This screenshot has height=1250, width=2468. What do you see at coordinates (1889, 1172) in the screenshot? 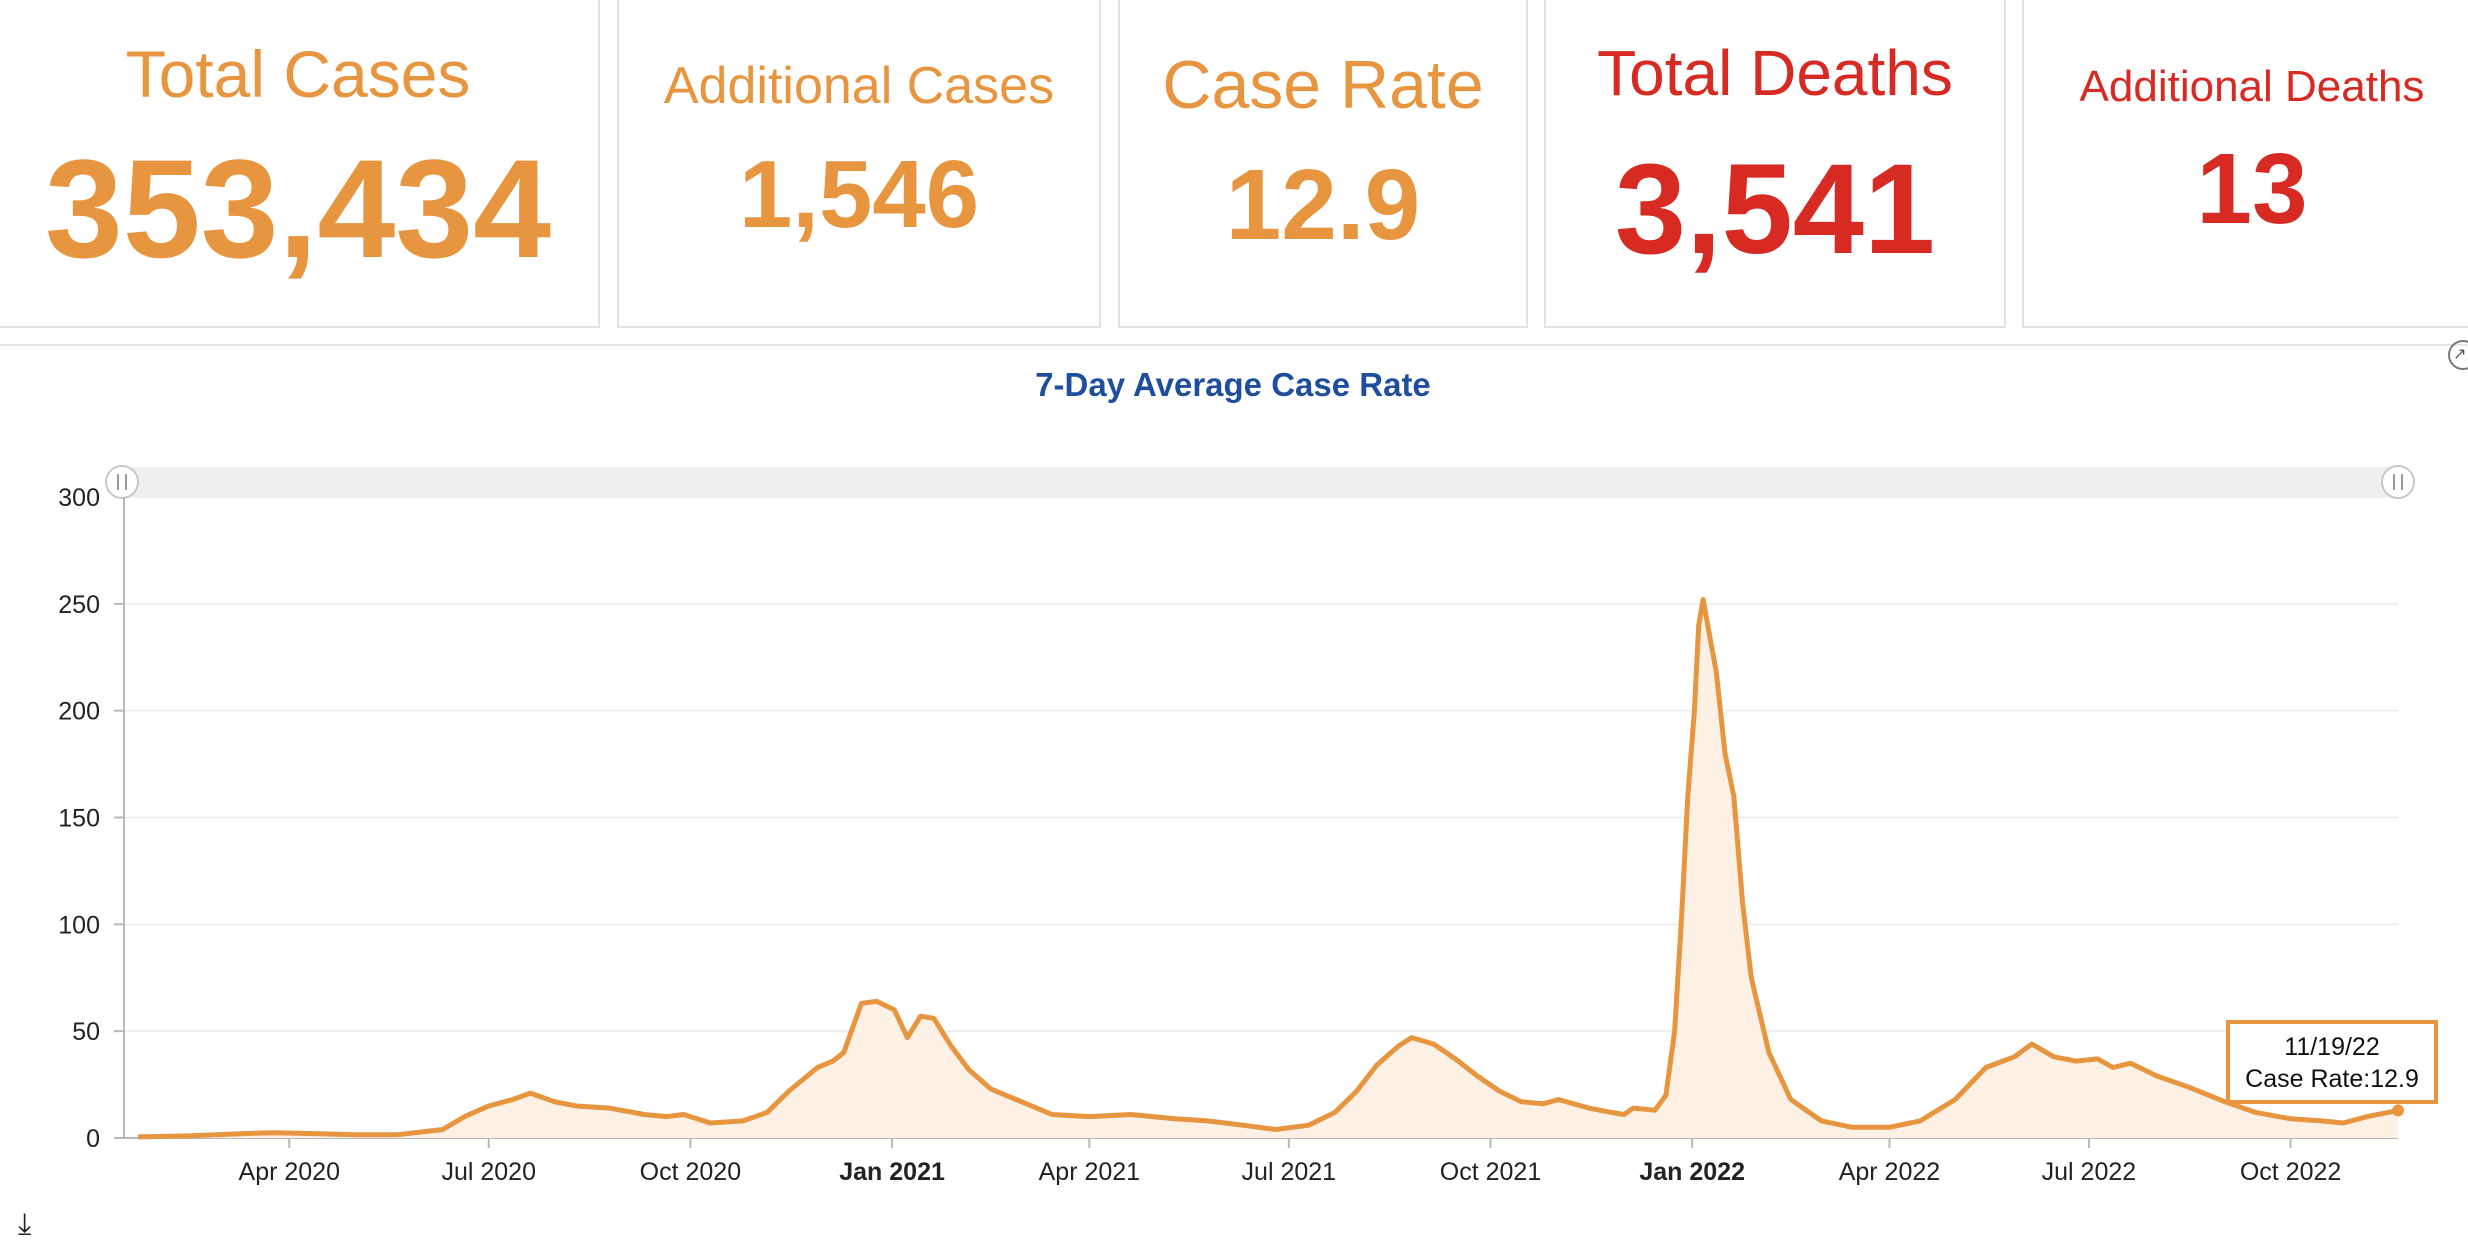
I see `x-tick-label: Apr 2022` at bounding box center [1889, 1172].